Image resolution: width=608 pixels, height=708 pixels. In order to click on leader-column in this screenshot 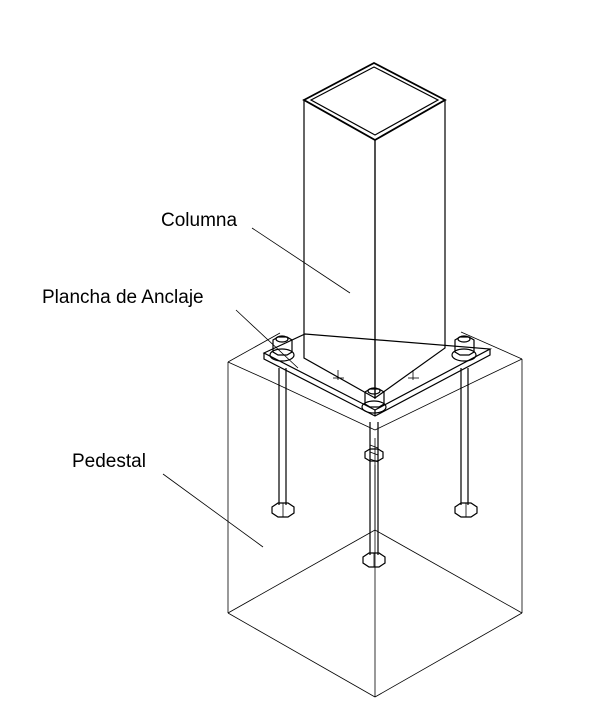, I will do `click(301, 260)`.